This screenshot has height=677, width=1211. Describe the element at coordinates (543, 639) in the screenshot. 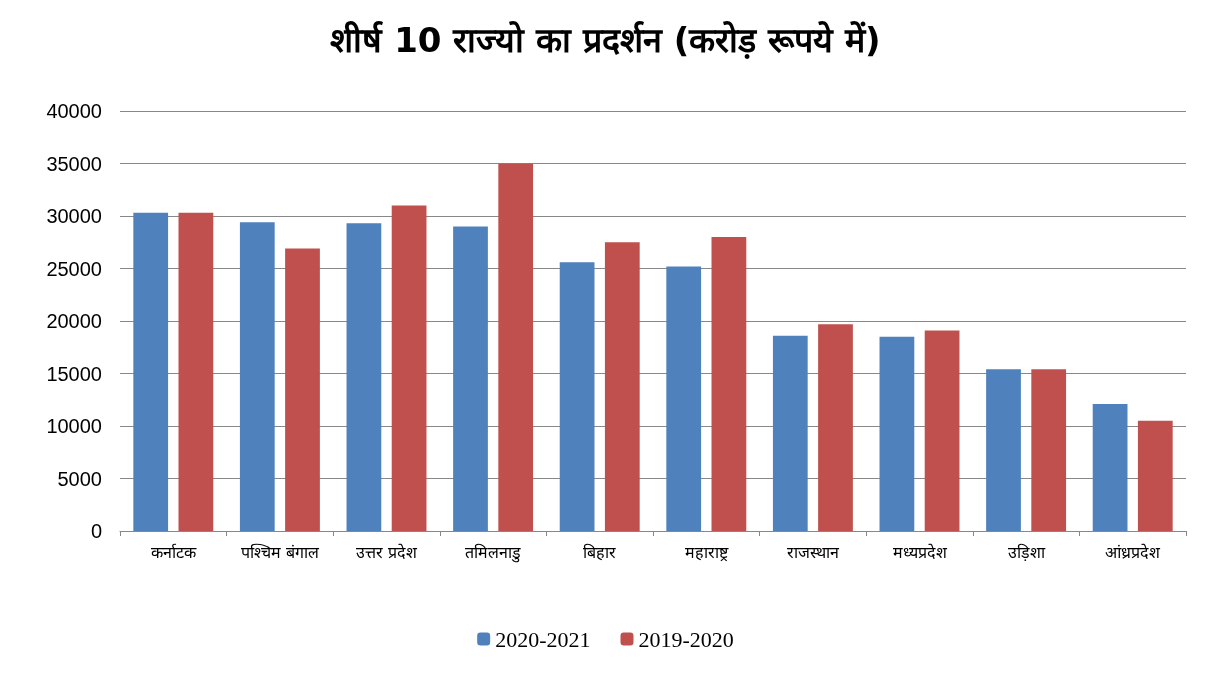

I see `legend-label: 2020-2021` at that location.